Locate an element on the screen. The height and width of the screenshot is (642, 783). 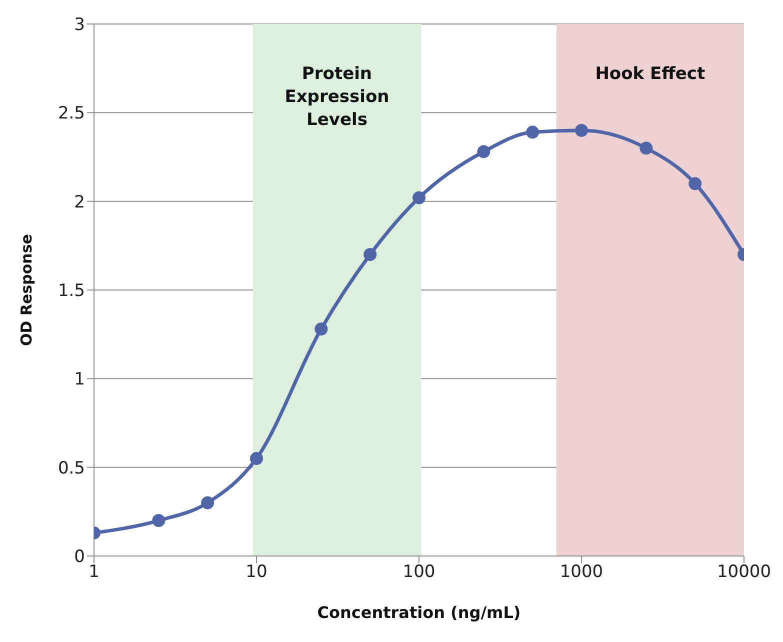
x-tick-label: 10000 is located at coordinates (744, 572).